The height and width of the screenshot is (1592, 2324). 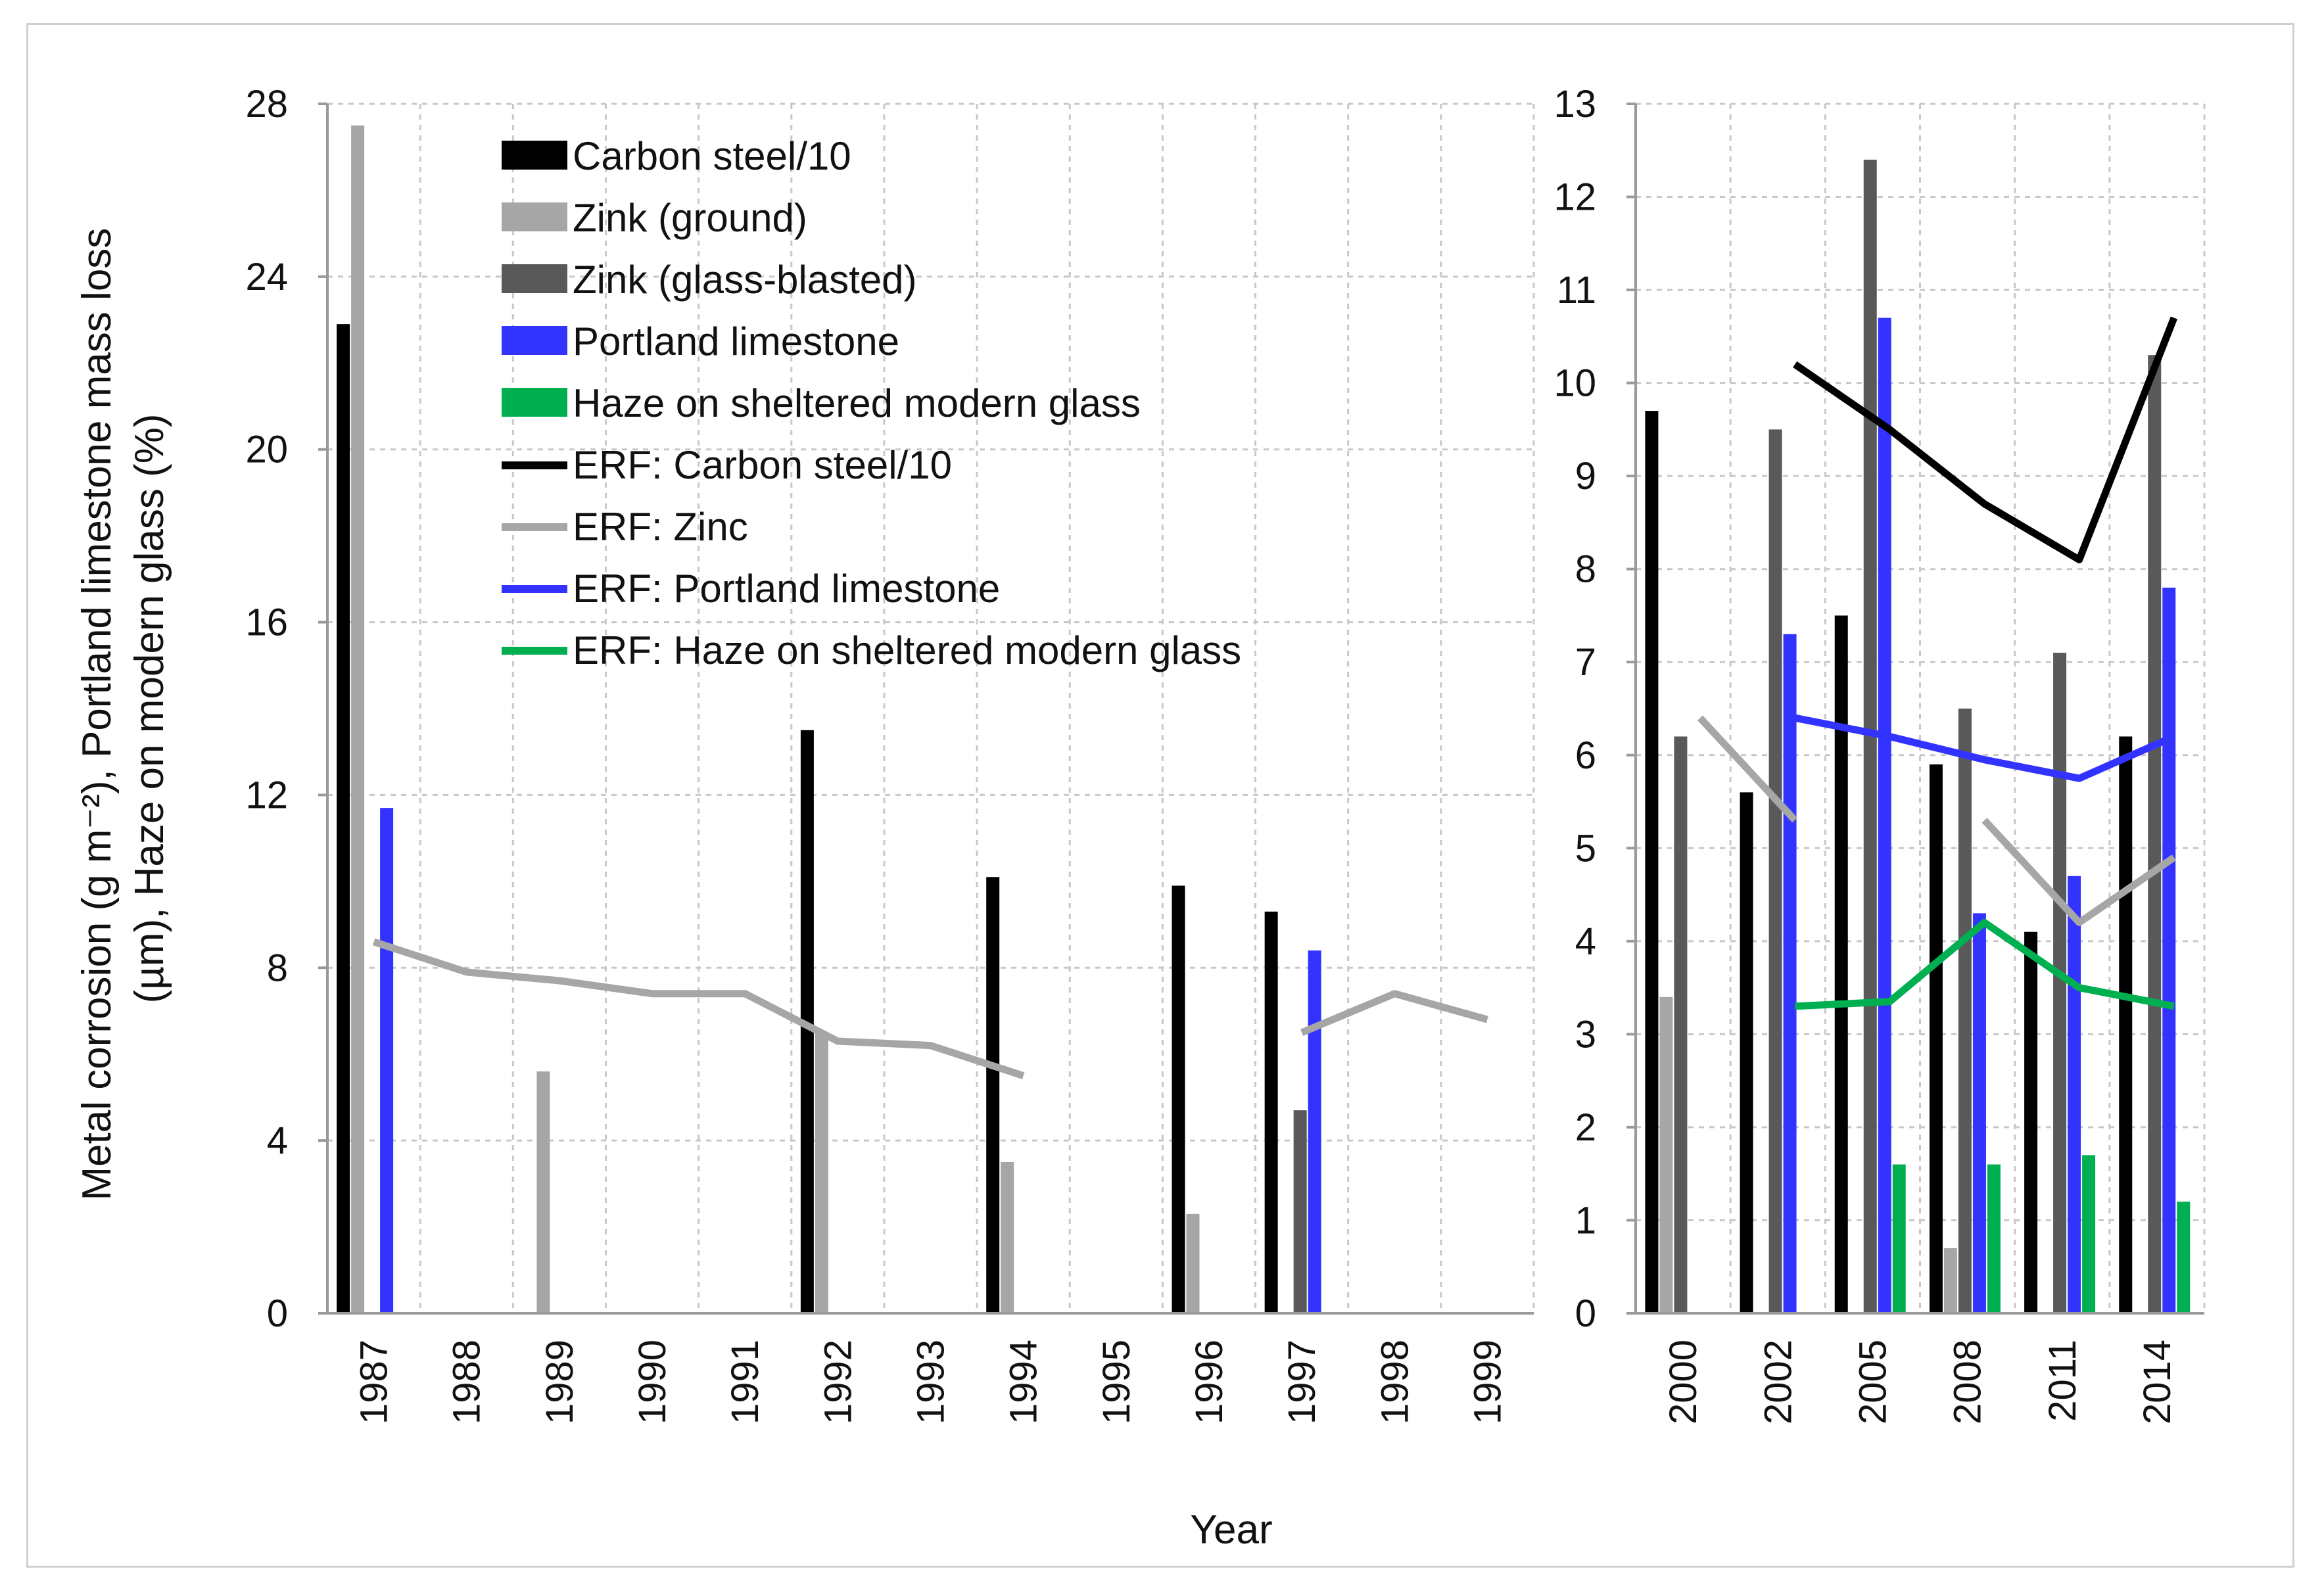 I want to click on right-y-tick-label: 12, so click(x=1574, y=197).